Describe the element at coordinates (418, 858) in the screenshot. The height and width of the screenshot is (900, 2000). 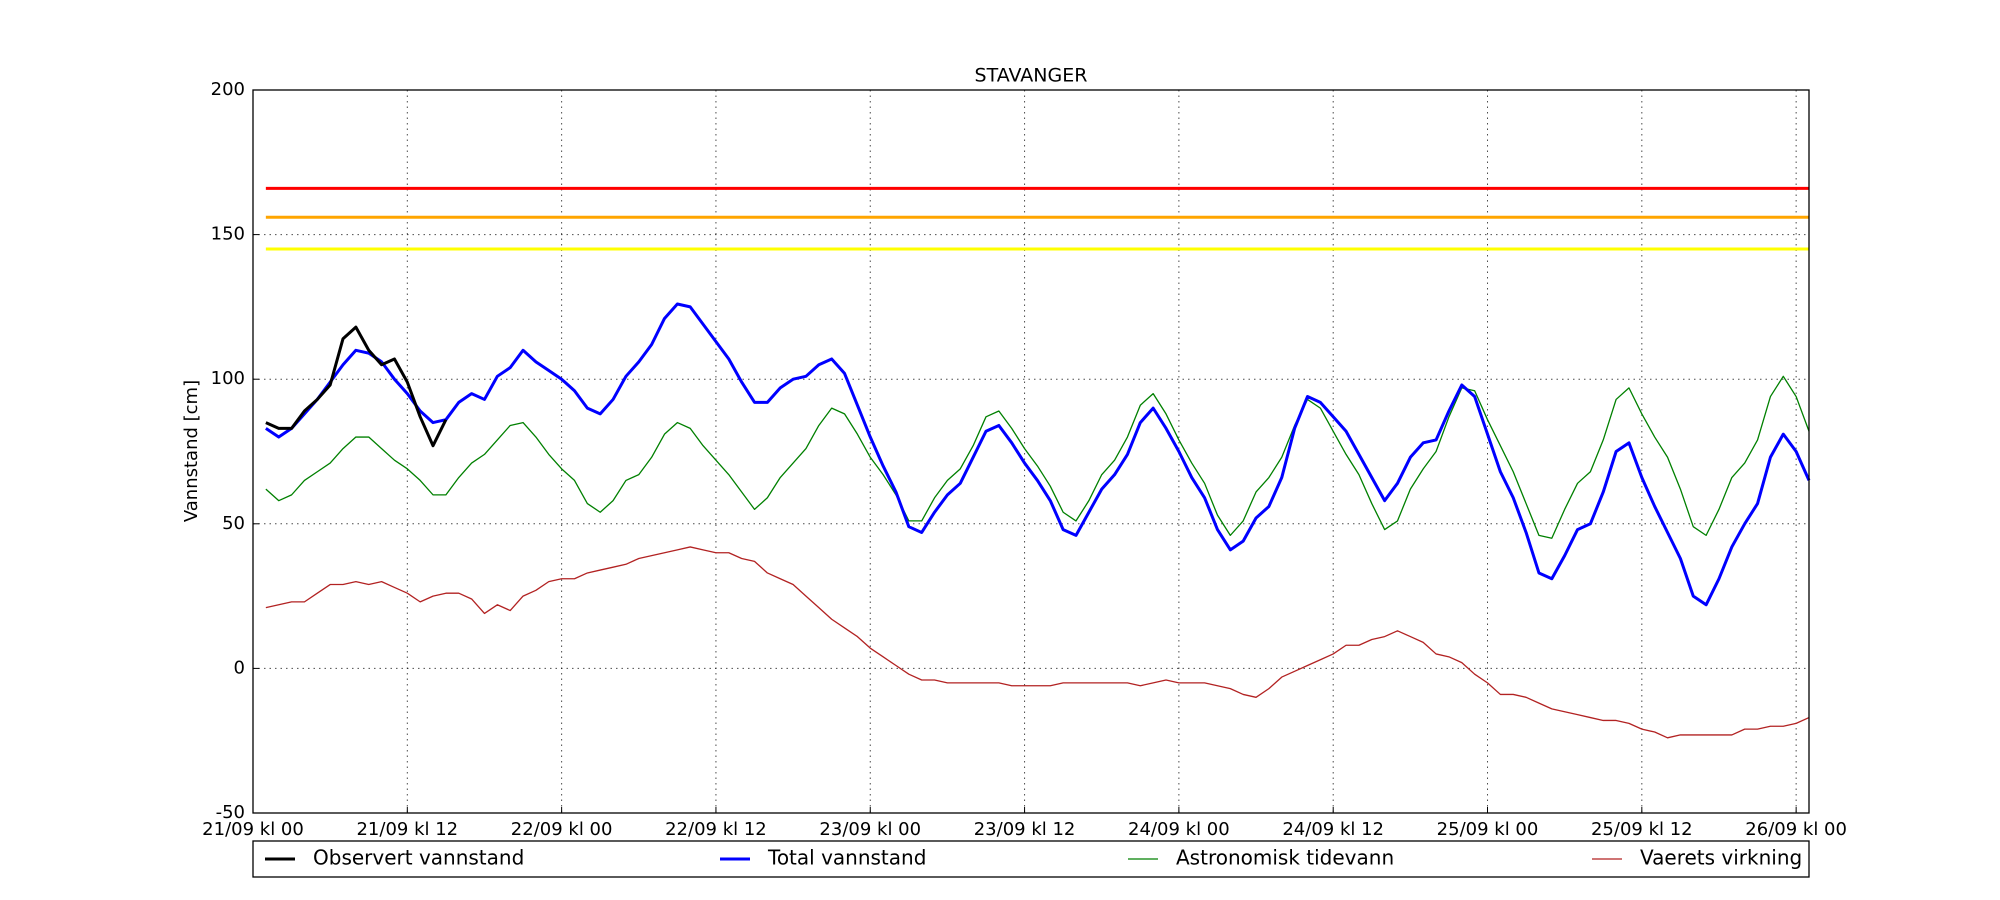
I see `legend-label: Observert vannstand` at that location.